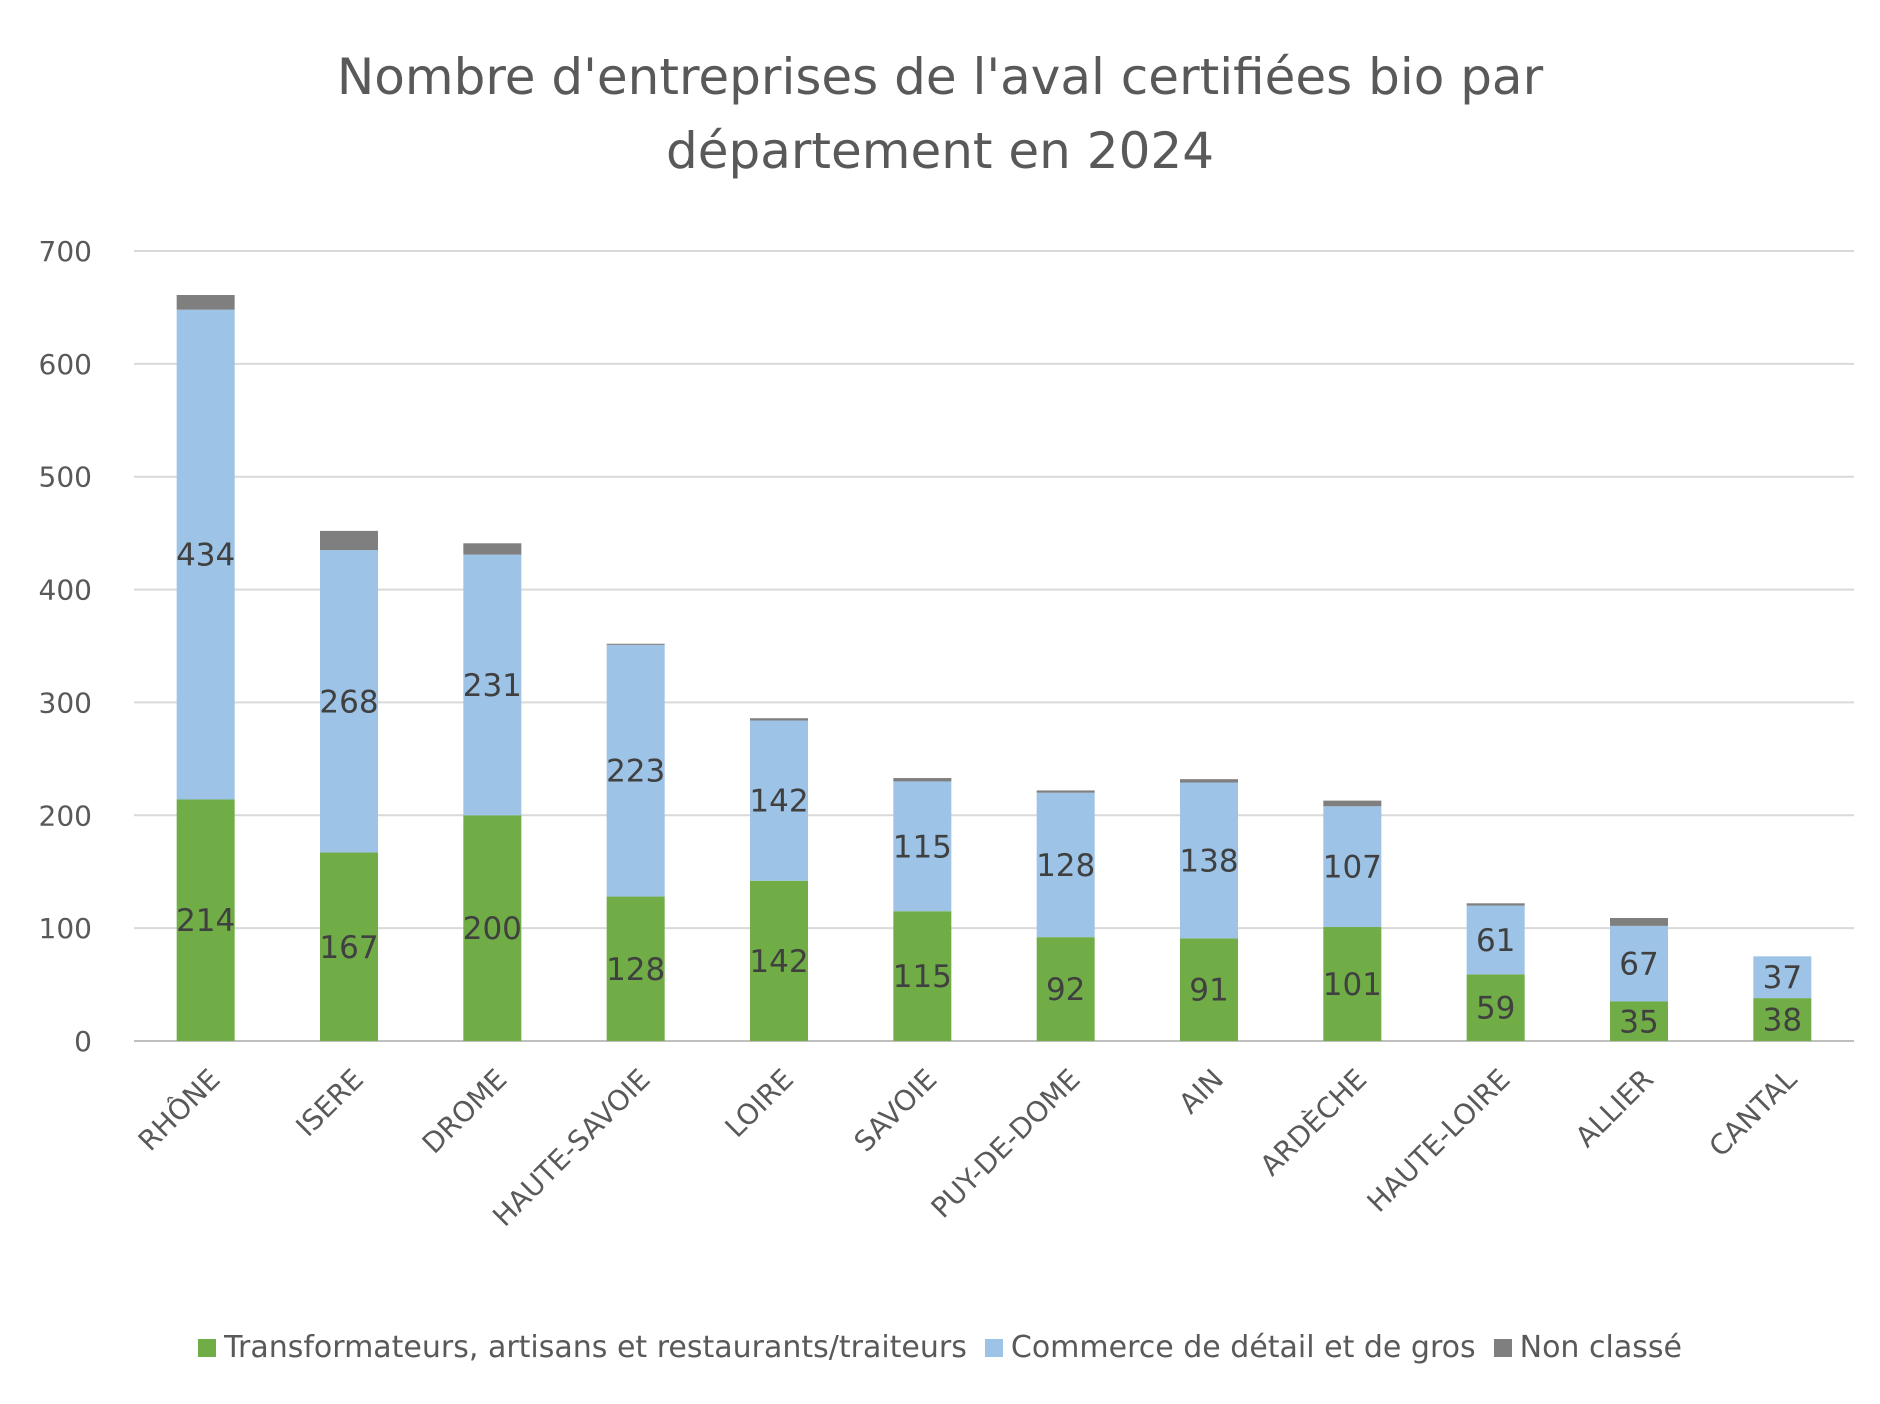 This screenshot has width=1880, height=1404. I want to click on data-label-1-4: 128, so click(635, 970).